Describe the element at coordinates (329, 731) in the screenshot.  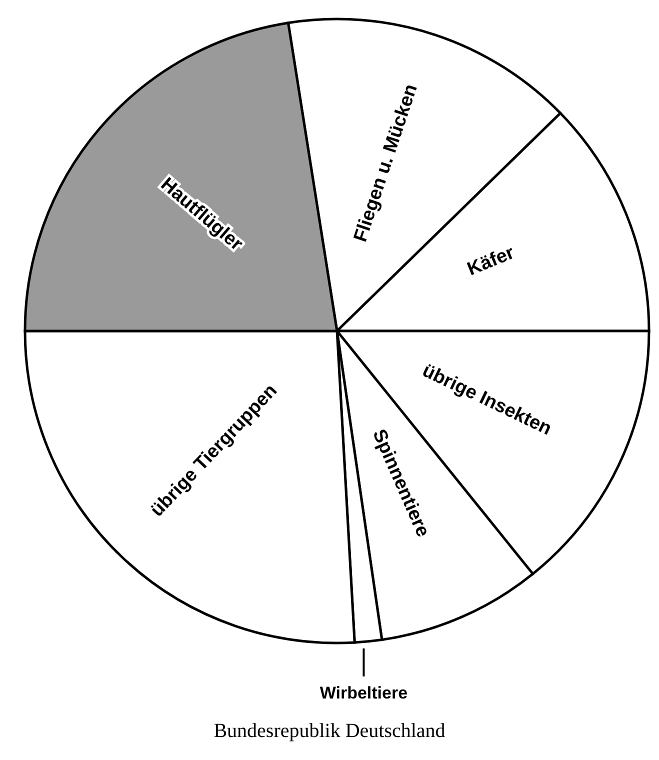
I see `text: Bundesrepublik Deutschland` at that location.